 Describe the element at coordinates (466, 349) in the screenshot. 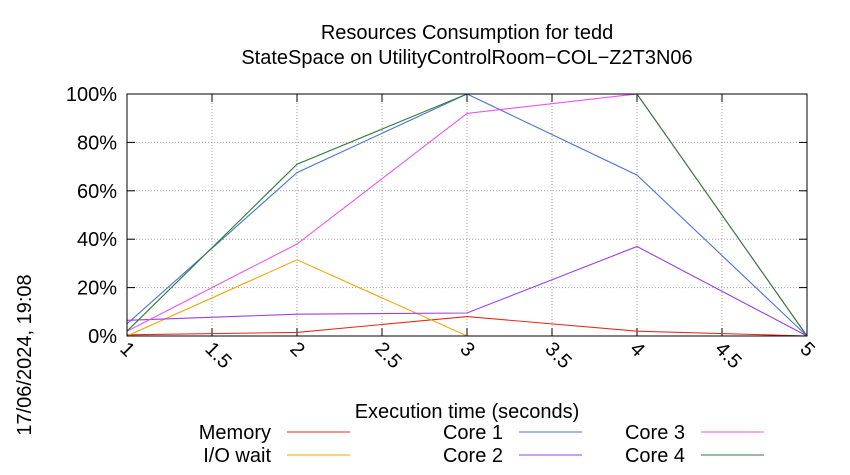

I see `x-tick-label: 3` at that location.